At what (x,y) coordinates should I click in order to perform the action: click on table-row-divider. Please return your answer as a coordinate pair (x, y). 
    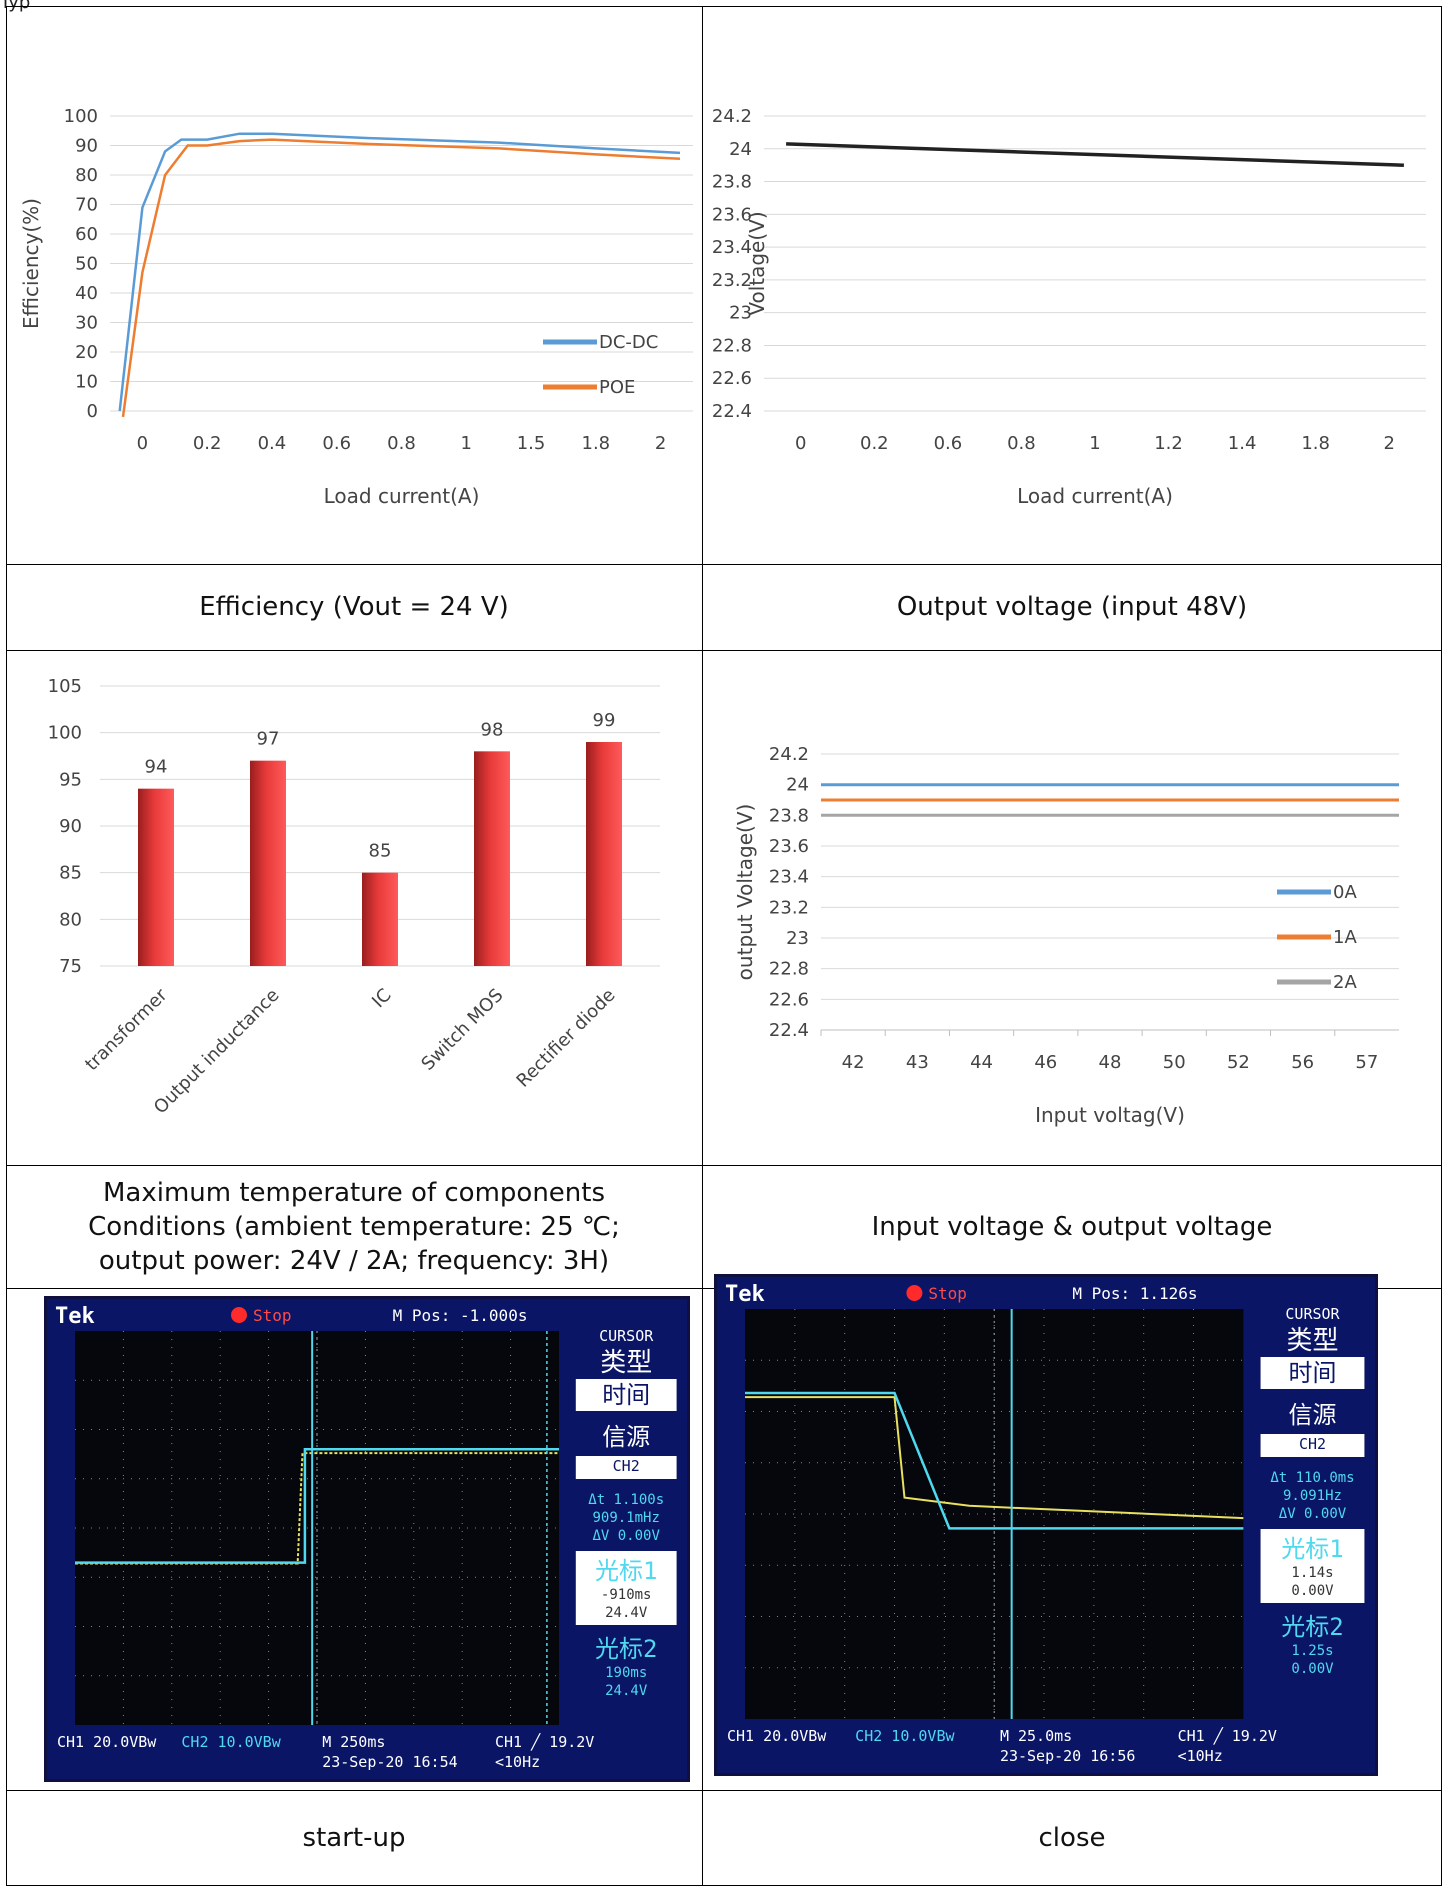
    Looking at the image, I should click on (724, 650).